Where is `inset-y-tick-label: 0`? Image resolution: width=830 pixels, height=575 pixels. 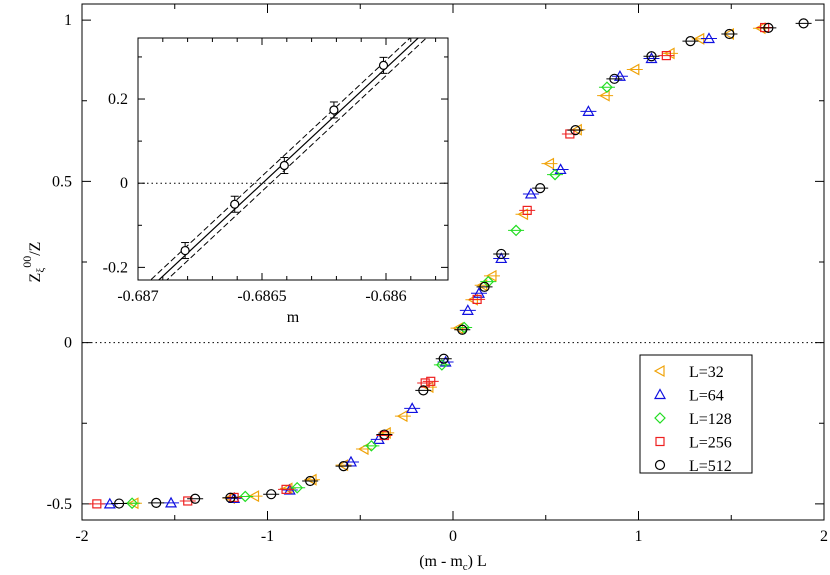
inset-y-tick-label: 0 is located at coordinates (124, 183).